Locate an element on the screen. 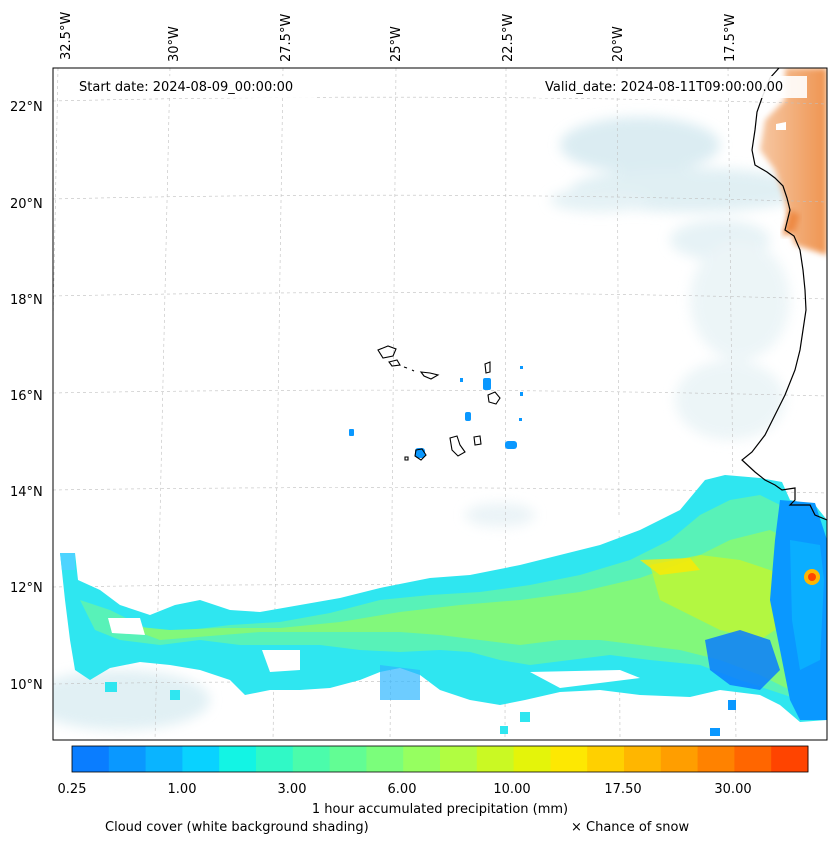 This screenshot has height=844, width=837. valid-date-box is located at coordinates (673, 87).